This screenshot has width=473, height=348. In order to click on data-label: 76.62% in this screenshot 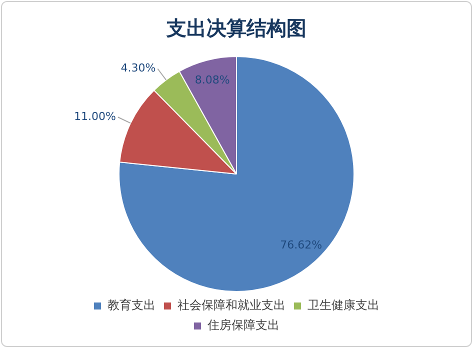, I will do `click(301, 245)`.